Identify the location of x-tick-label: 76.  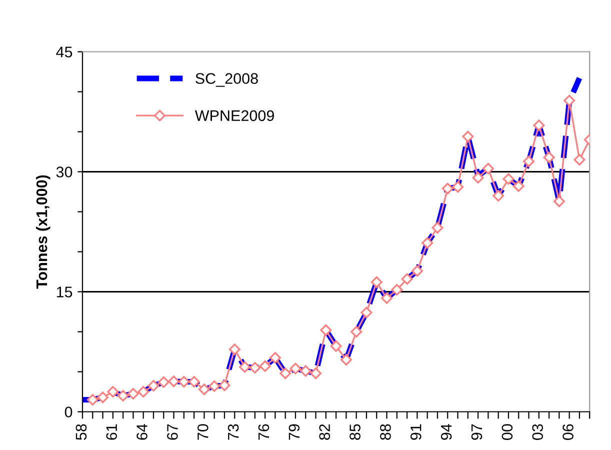
(264, 432).